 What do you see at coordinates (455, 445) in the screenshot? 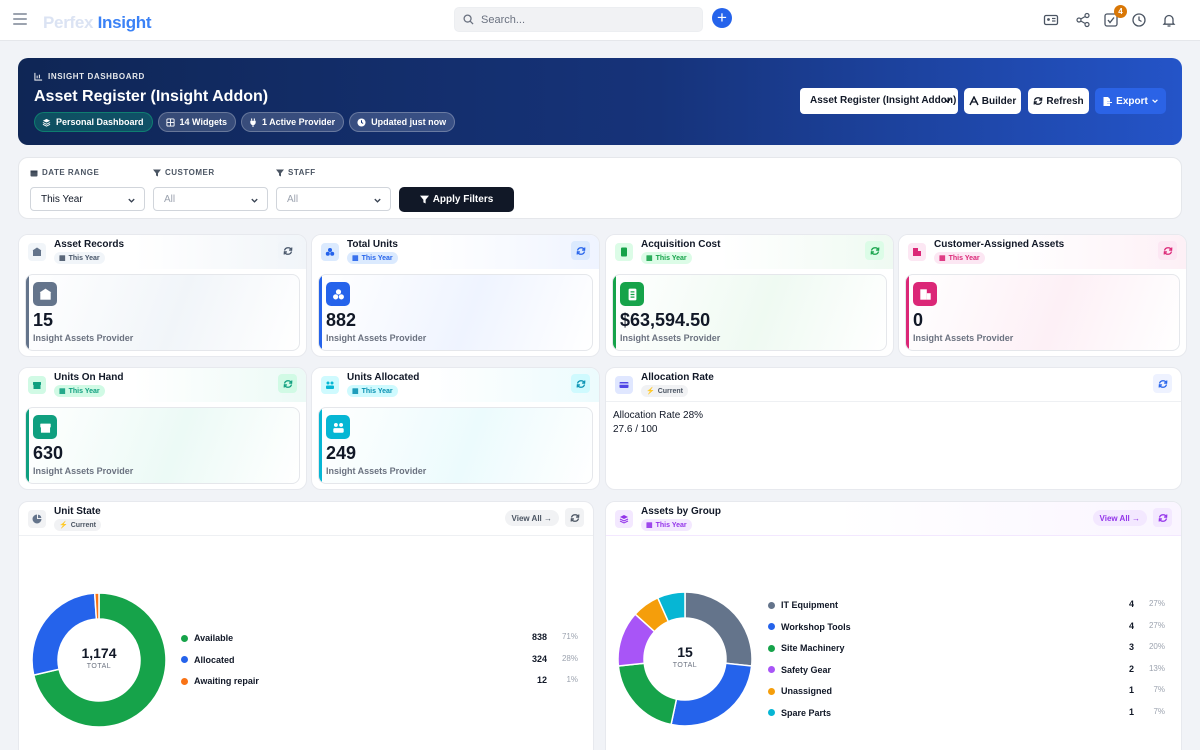
I see `stat-panel: 249 Insight Assets Provider` at bounding box center [455, 445].